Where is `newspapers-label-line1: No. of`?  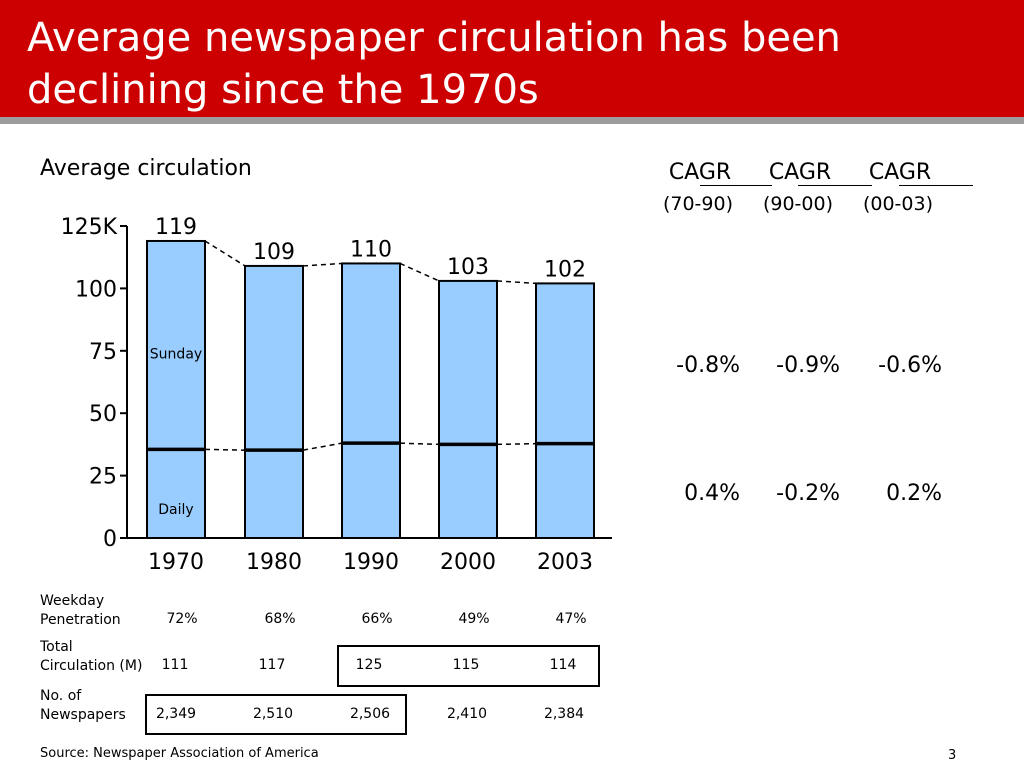 newspapers-label-line1: No. of is located at coordinates (61, 696).